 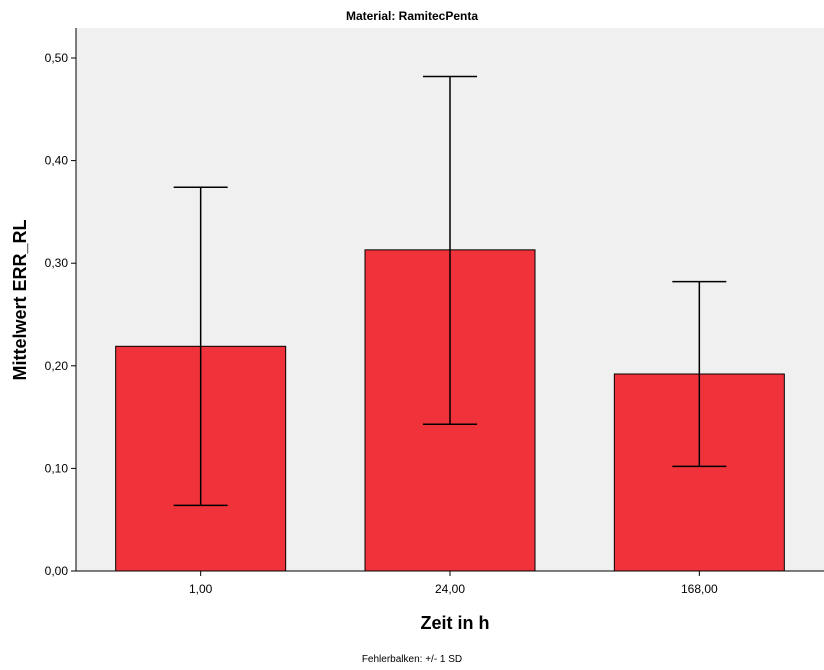 I want to click on y-tick-label: 0,30, so click(x=57, y=263).